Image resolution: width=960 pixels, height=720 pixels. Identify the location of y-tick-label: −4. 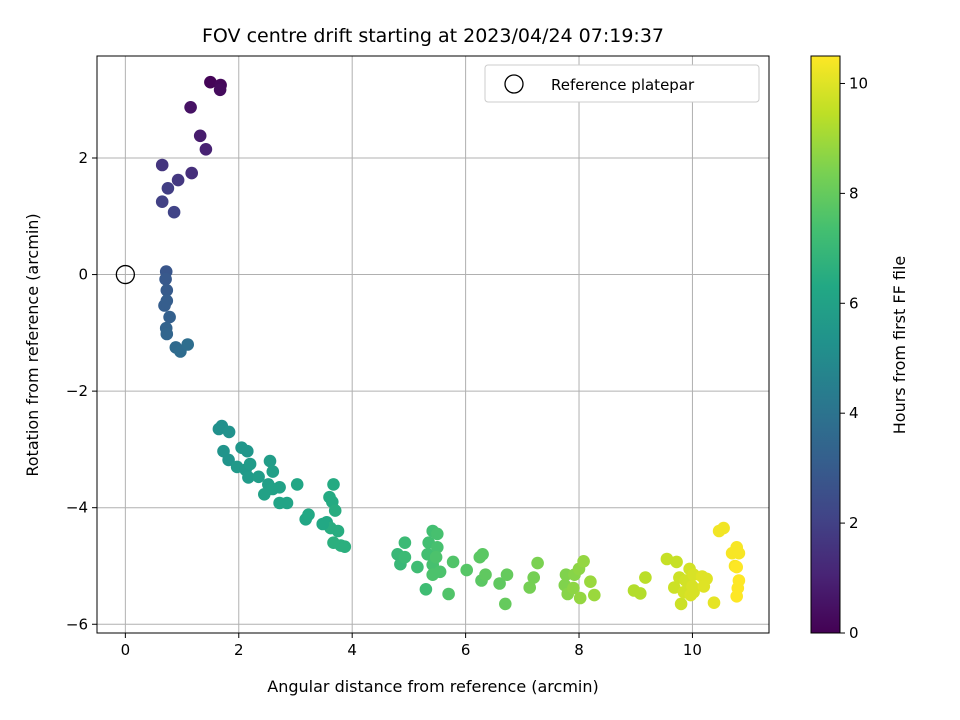
(77, 508).